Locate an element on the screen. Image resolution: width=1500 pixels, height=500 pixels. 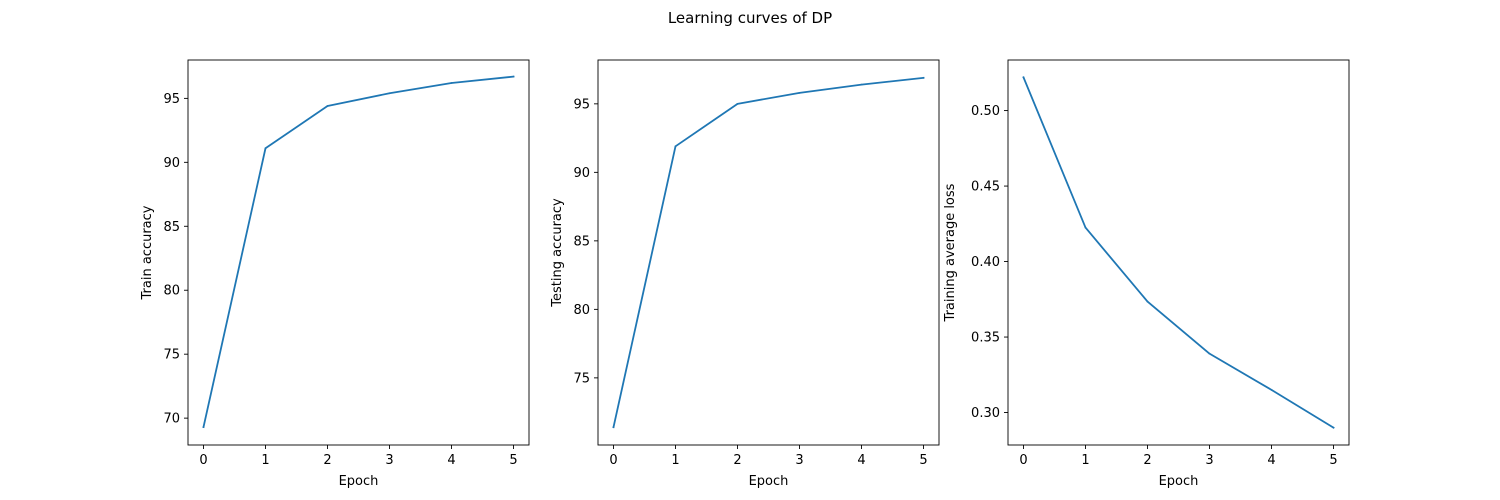
y-tick-label: 0.30 is located at coordinates (985, 413).